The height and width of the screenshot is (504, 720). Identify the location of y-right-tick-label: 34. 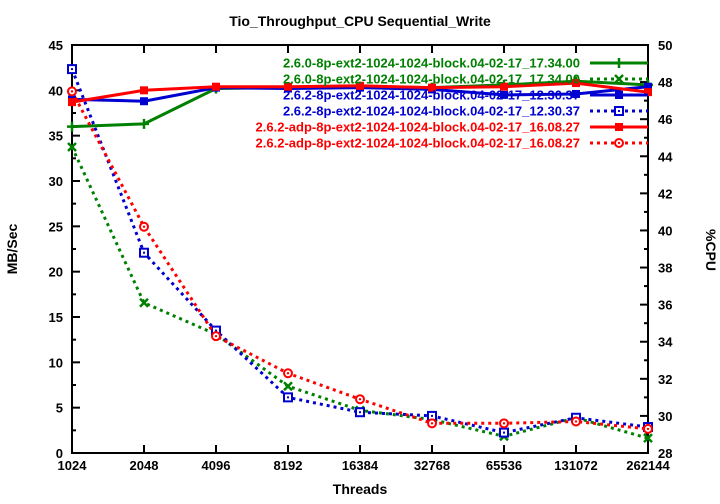
(665, 342).